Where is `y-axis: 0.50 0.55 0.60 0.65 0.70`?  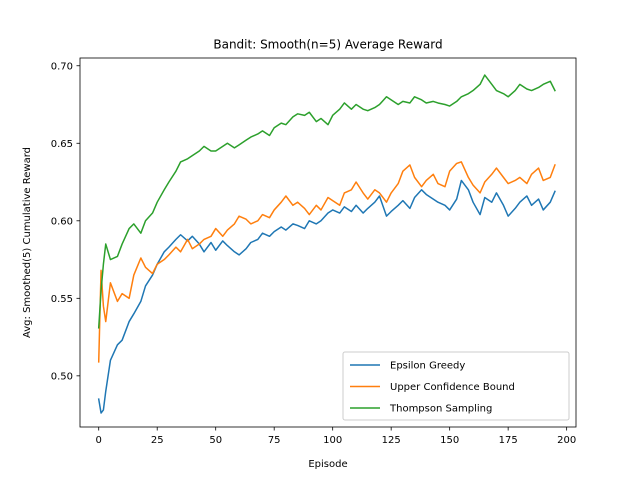 y-axis: 0.50 0.55 0.60 0.65 0.70 is located at coordinates (65, 221).